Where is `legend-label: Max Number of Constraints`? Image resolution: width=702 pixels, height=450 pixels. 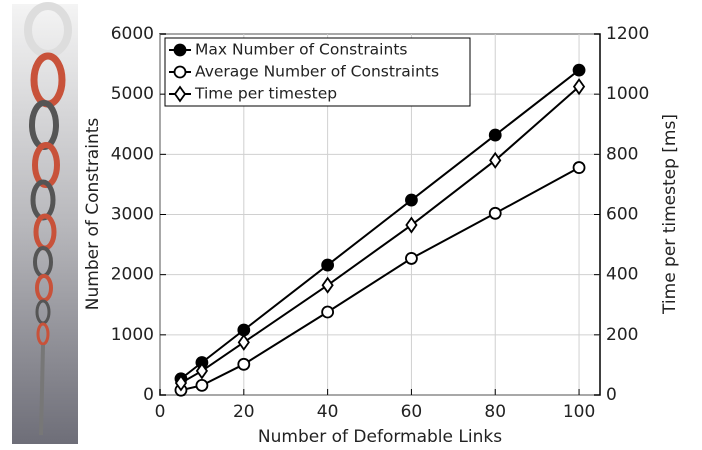
legend-label: Max Number of Constraints is located at coordinates (301, 50).